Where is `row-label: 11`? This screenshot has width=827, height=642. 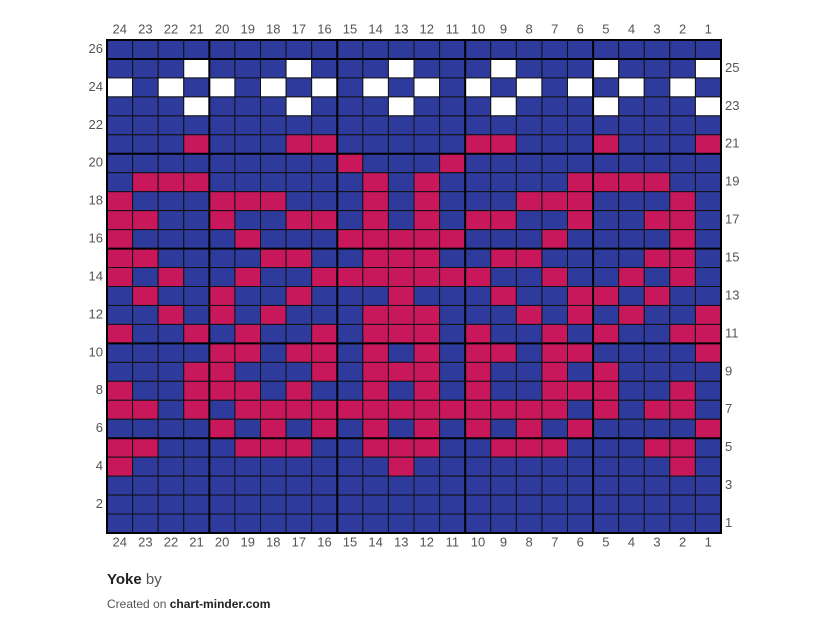 row-label: 11 is located at coordinates (732, 332).